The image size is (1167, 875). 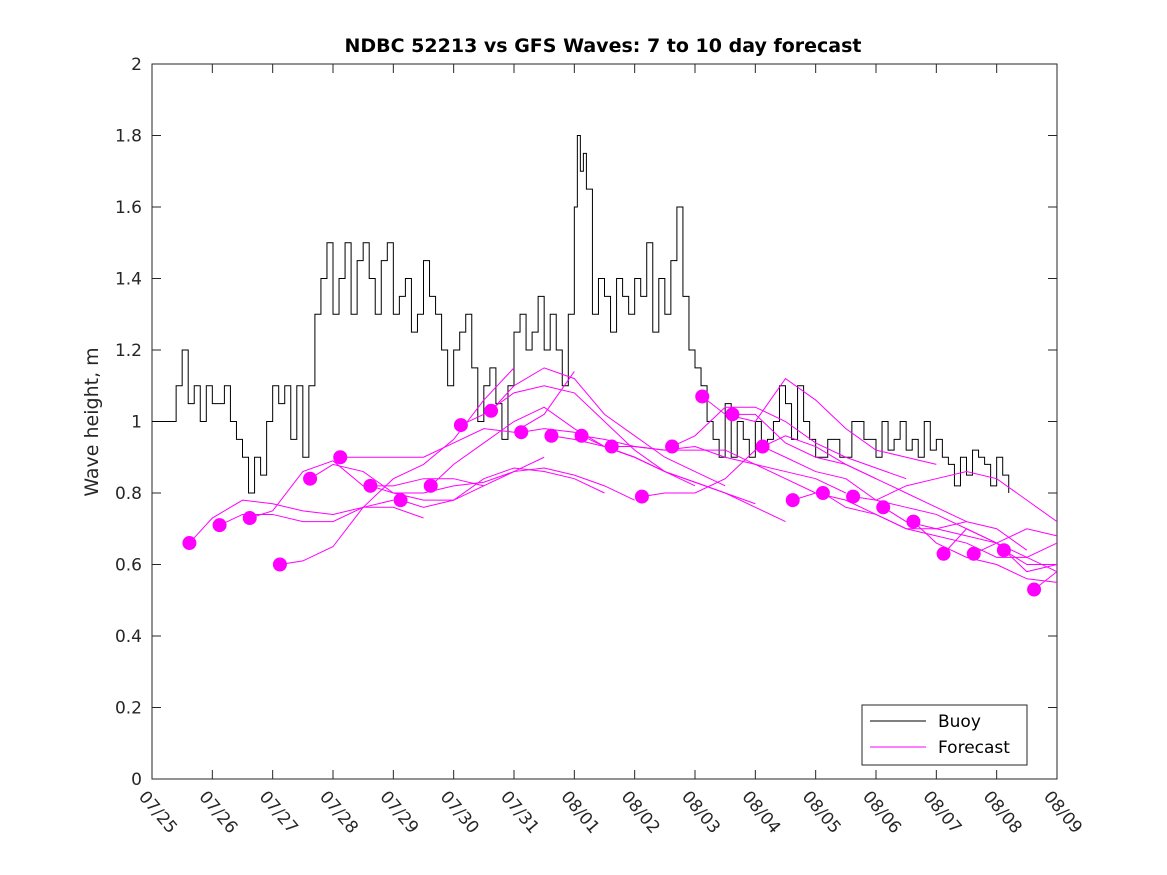 What do you see at coordinates (128, 137) in the screenshot?
I see `y-tick-label: 1.8` at bounding box center [128, 137].